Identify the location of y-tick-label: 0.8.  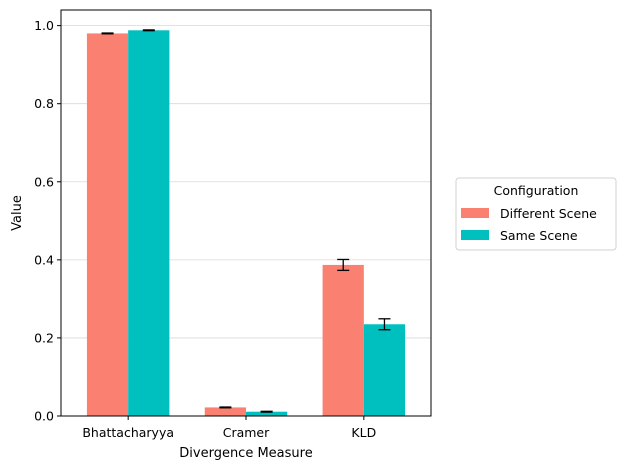
(44, 103).